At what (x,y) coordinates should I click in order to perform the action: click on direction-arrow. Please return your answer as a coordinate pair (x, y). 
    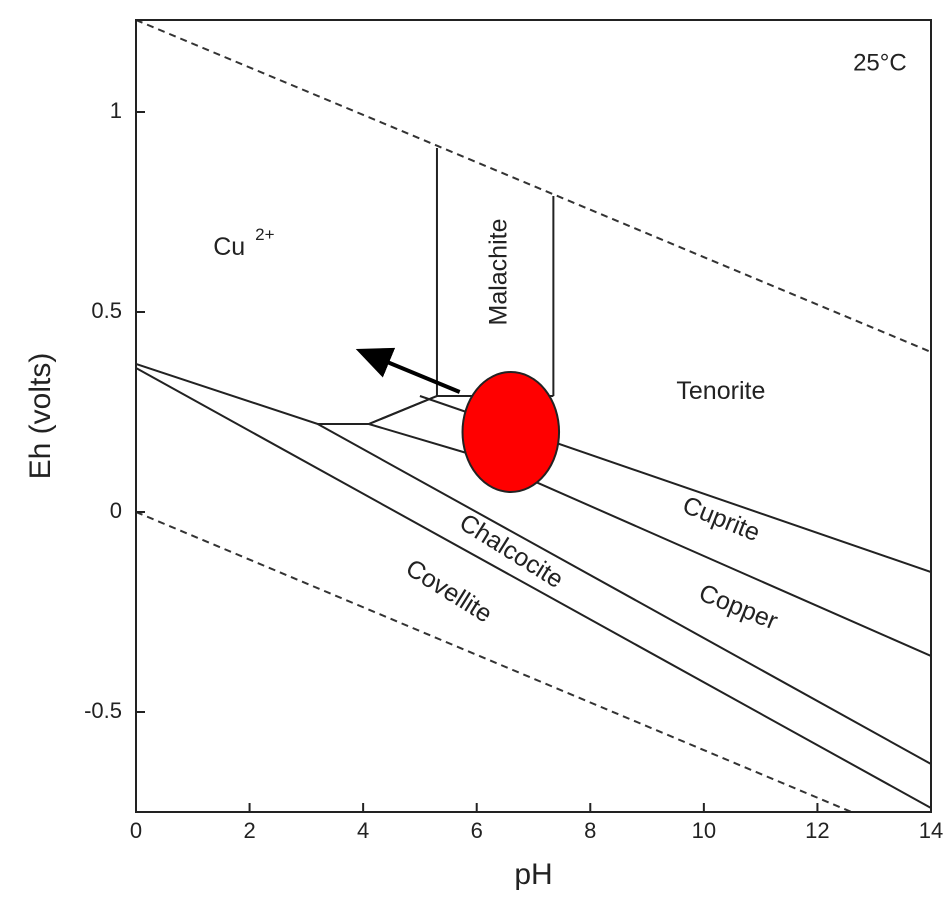
    Looking at the image, I should click on (408, 370).